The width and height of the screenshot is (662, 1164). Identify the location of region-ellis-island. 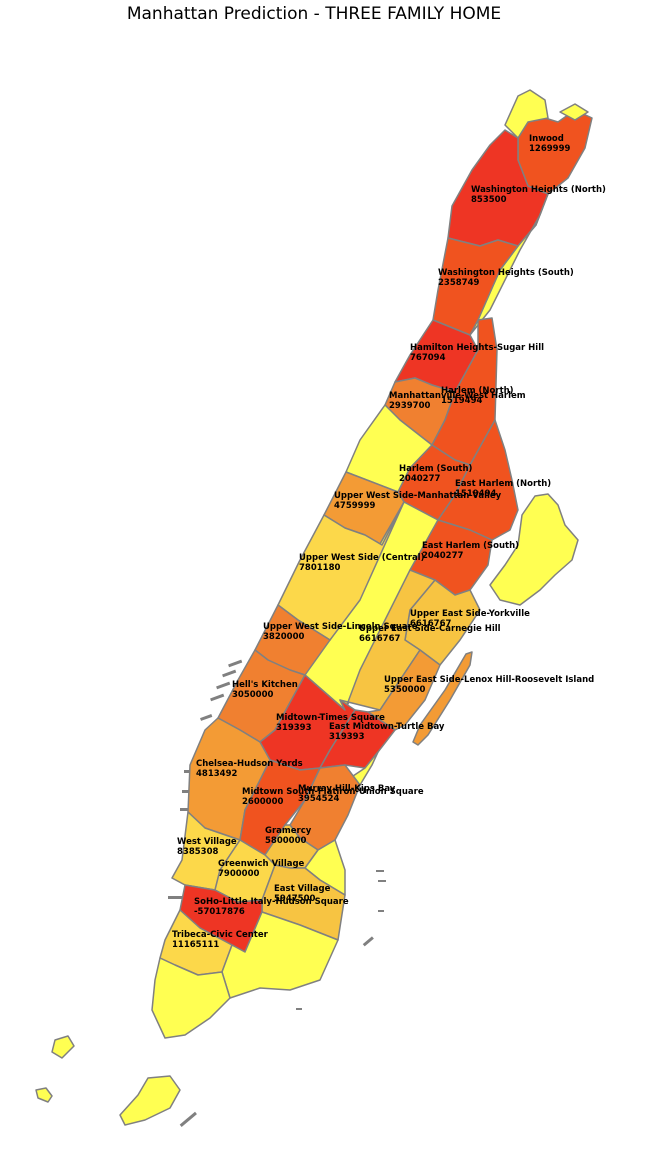
(44, 1095).